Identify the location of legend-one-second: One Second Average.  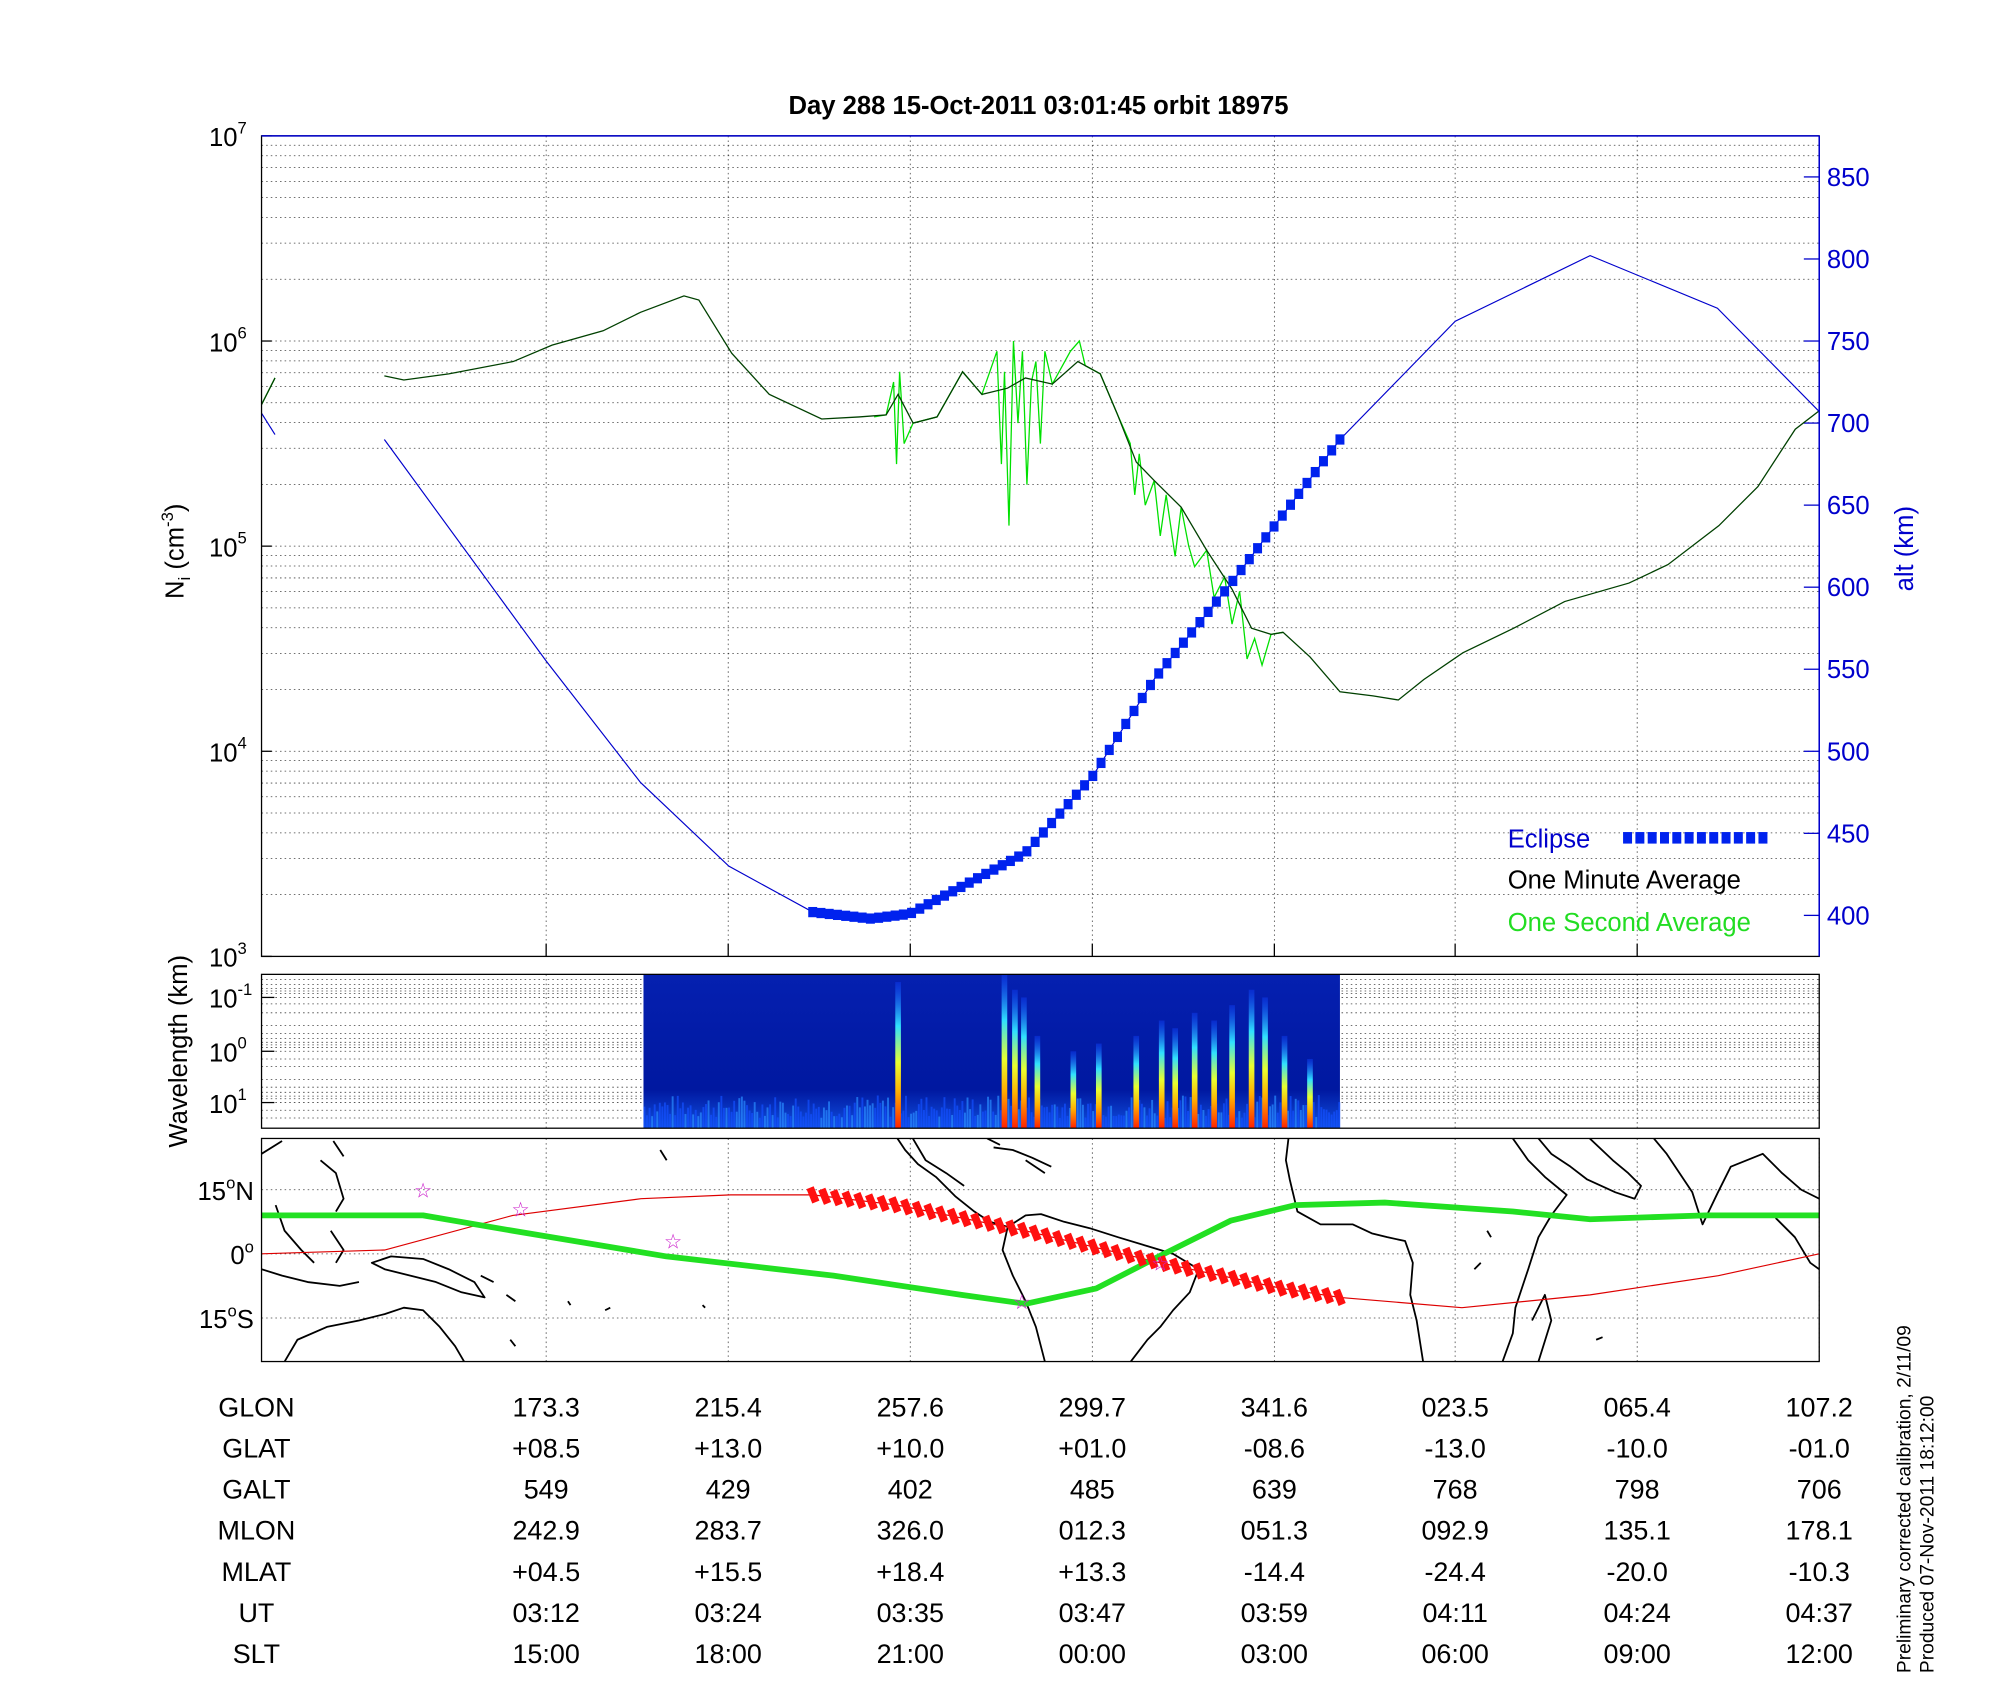
(1629, 923).